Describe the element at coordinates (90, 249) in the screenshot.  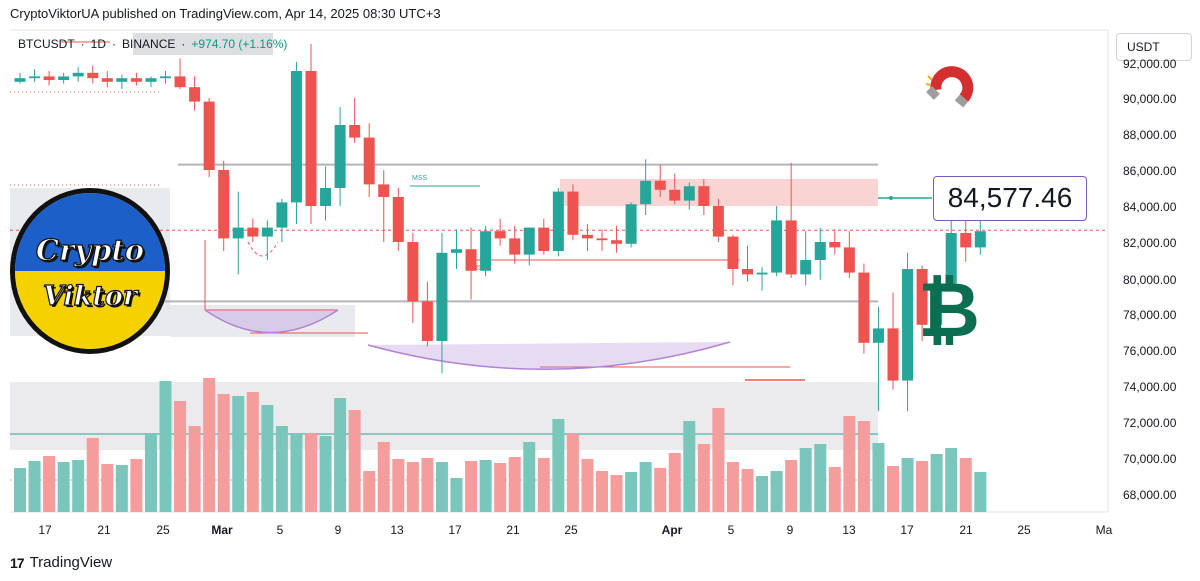
I see `logo-line-1: Crypto` at that location.